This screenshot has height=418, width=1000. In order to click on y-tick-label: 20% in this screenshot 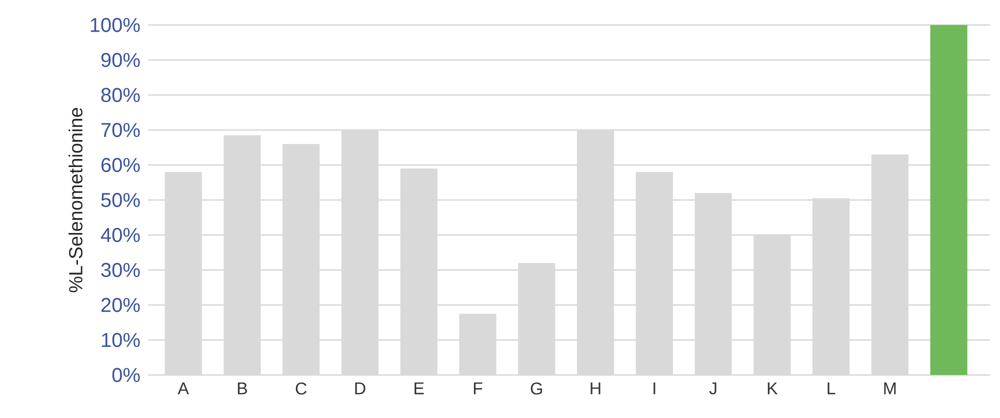, I will do `click(120, 305)`.